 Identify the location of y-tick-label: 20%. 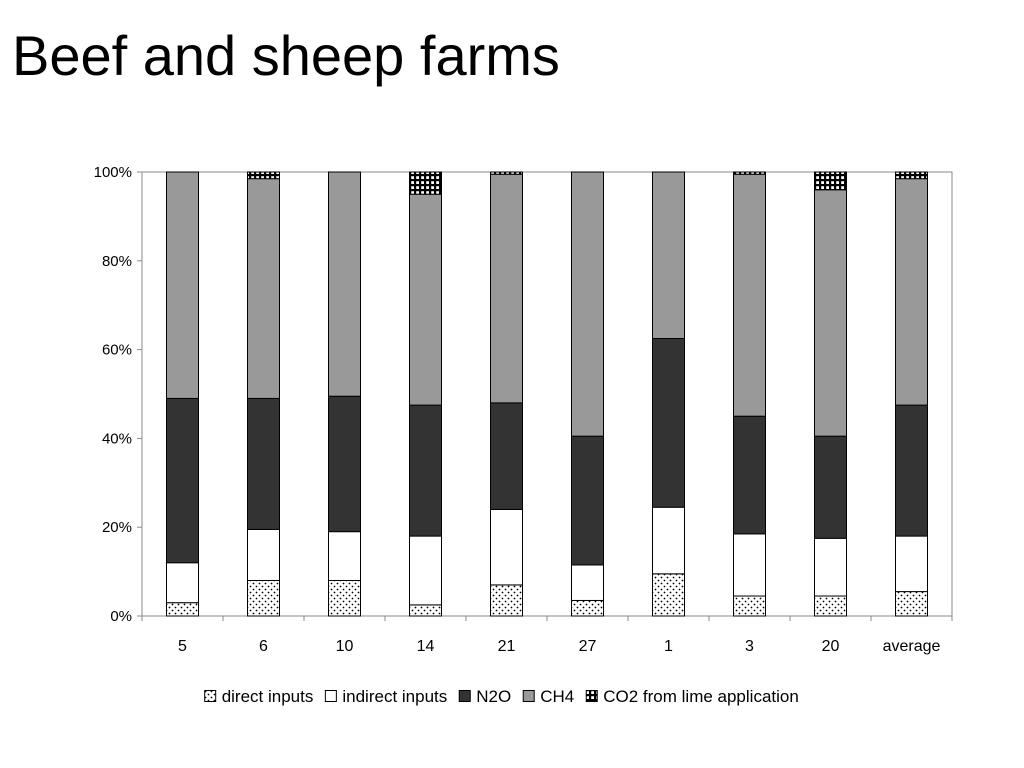
(117, 527).